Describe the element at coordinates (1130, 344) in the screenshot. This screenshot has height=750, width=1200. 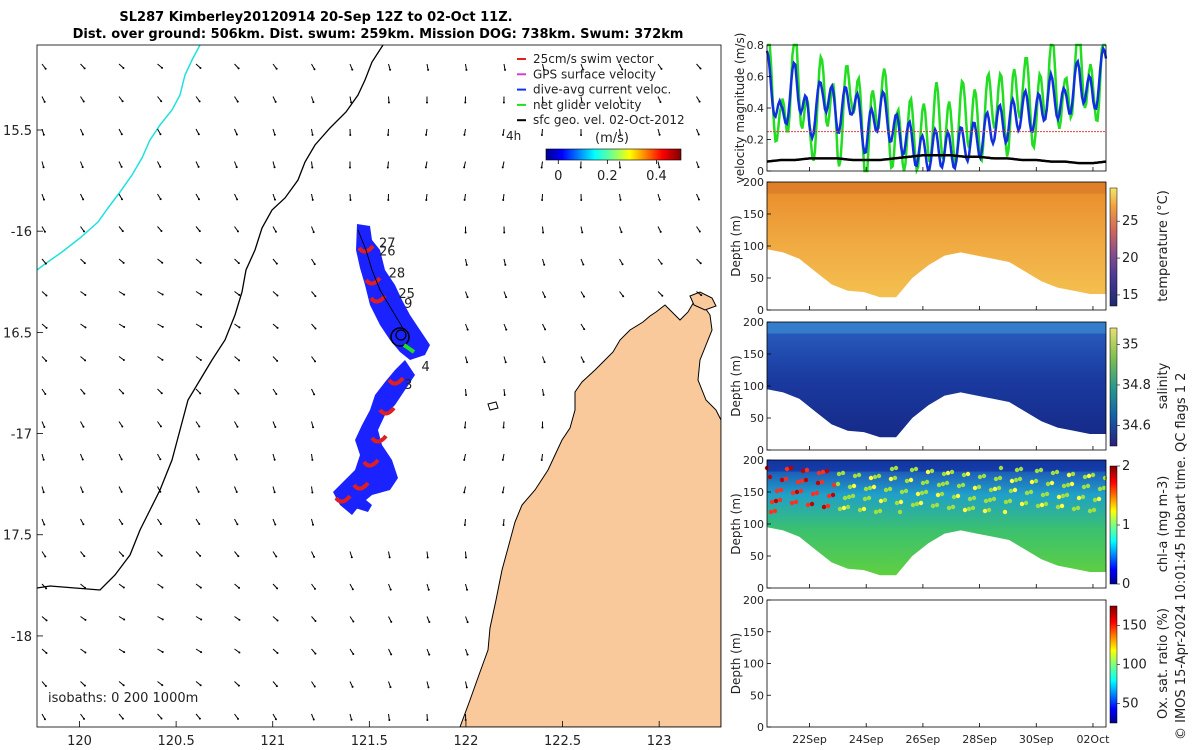
I see `colorbar-tick-label: 35` at that location.